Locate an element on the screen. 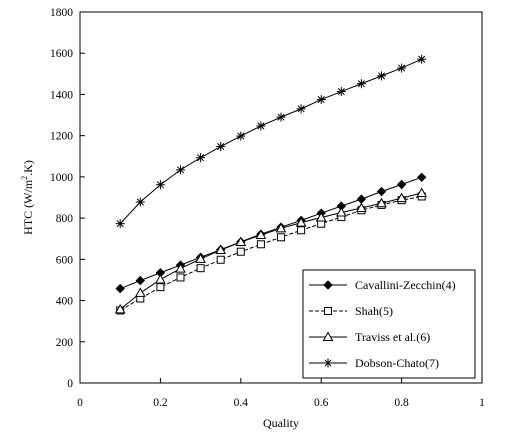 The image size is (515, 443). legend-item-shah-5: Shah(5) is located at coordinates (351, 311).